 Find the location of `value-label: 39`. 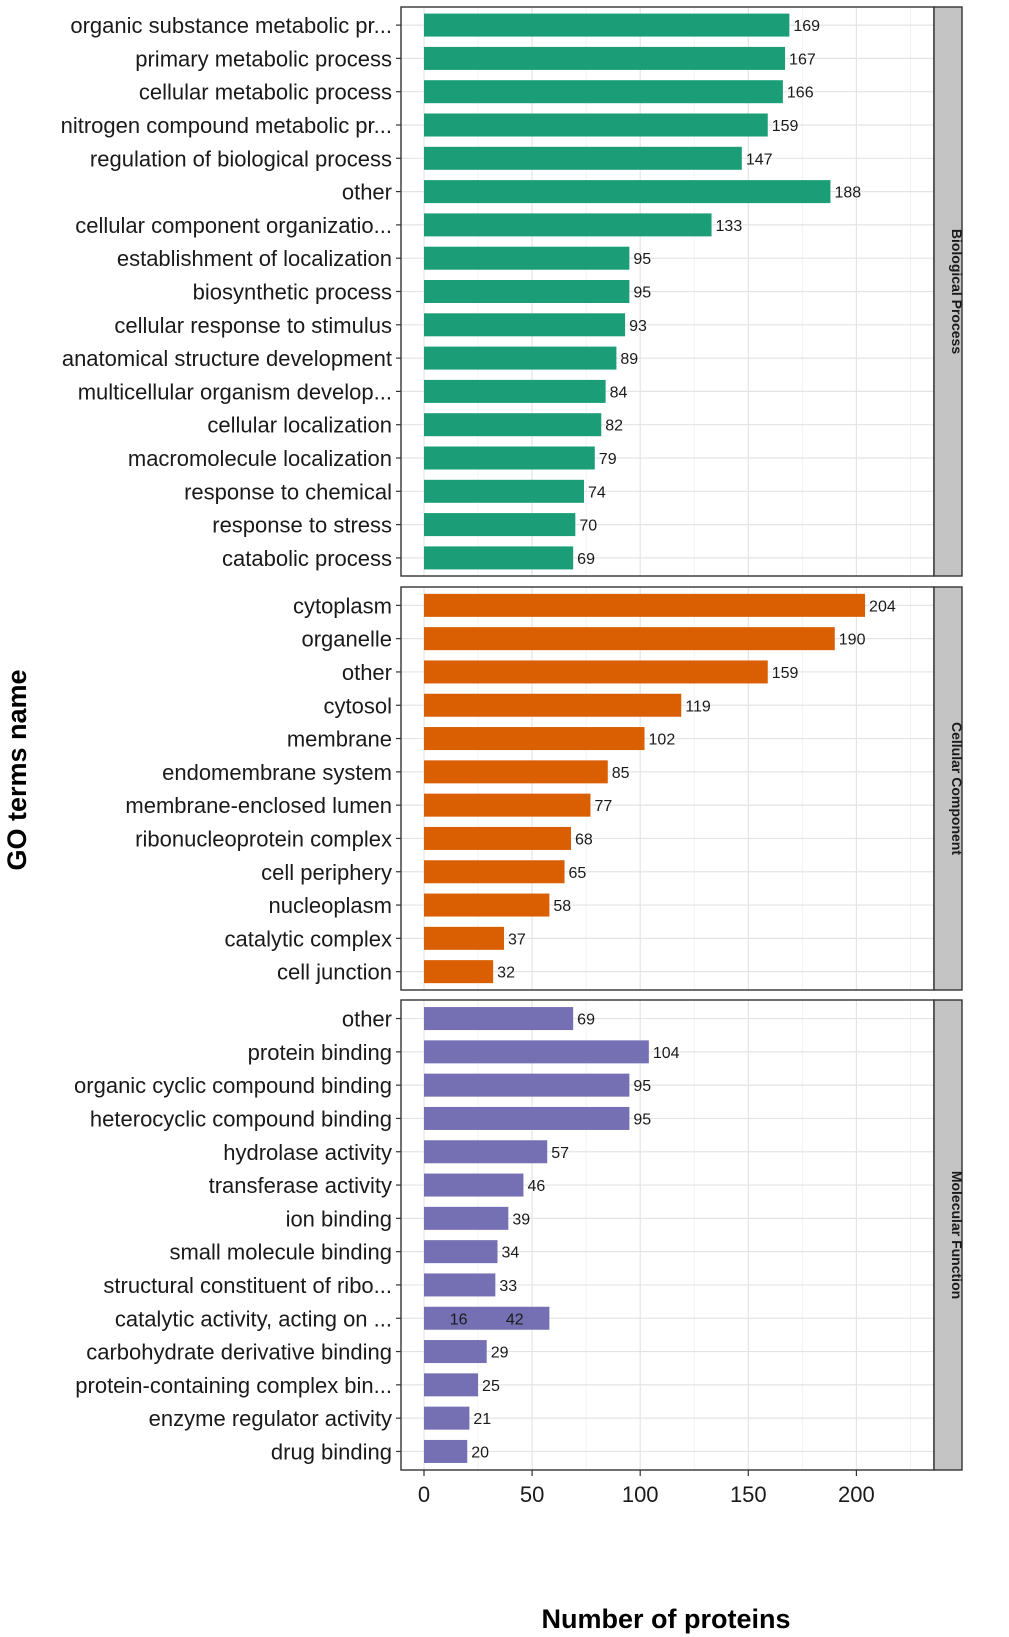

value-label: 39 is located at coordinates (521, 1219).